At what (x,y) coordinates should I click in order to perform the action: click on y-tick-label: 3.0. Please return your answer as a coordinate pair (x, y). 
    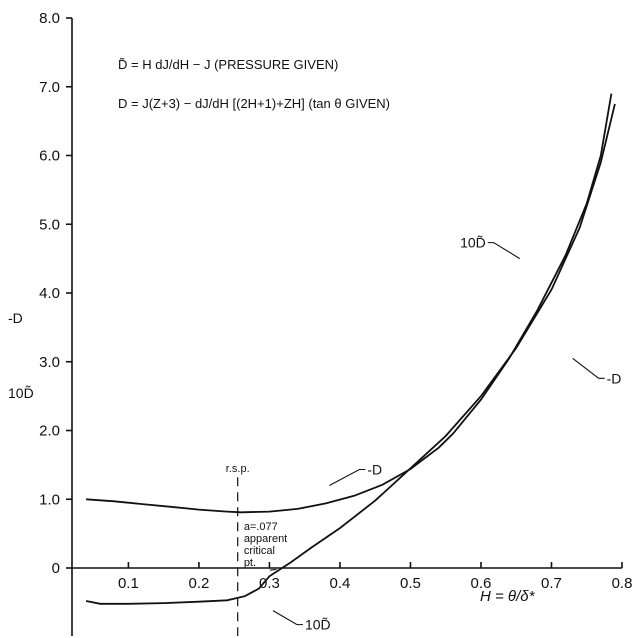
    Looking at the image, I should click on (49, 362).